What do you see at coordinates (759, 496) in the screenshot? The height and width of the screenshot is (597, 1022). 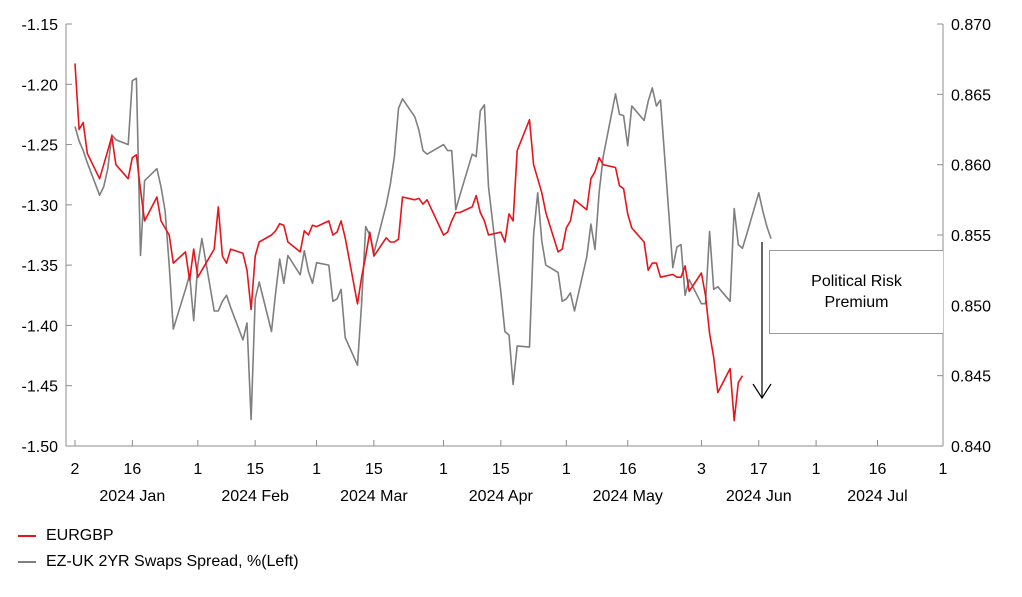 I see `month-label: 2024 Jun` at bounding box center [759, 496].